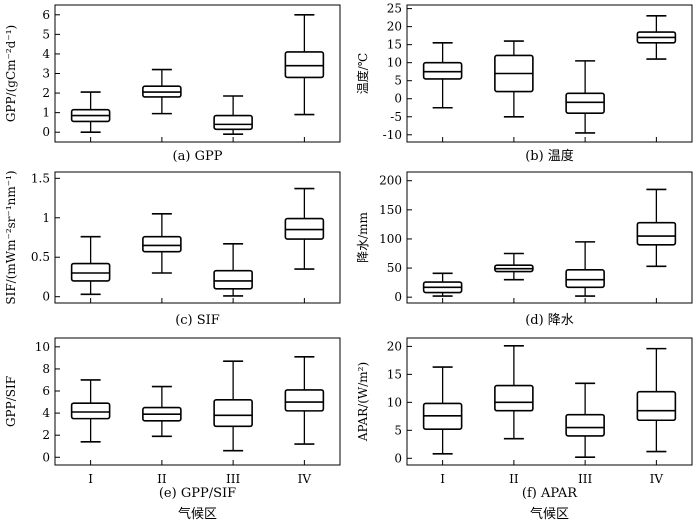 The height and width of the screenshot is (525, 700). What do you see at coordinates (11, 401) in the screenshot?
I see `y-axis-label: GPP/SIF` at bounding box center [11, 401].